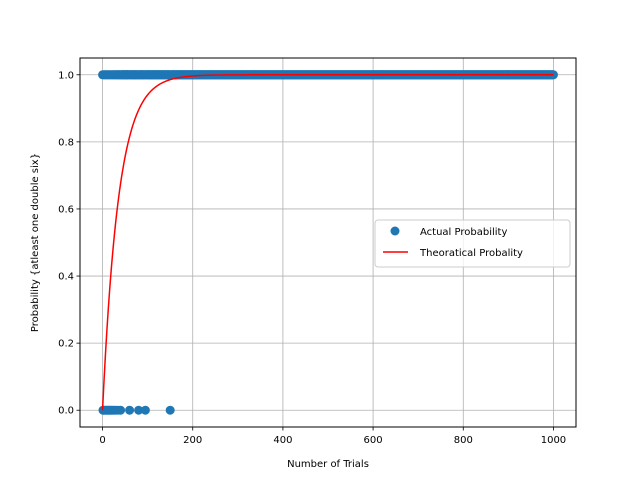 The height and width of the screenshot is (480, 640). Describe the element at coordinates (373, 440) in the screenshot. I see `x-tick-label: 600` at that location.